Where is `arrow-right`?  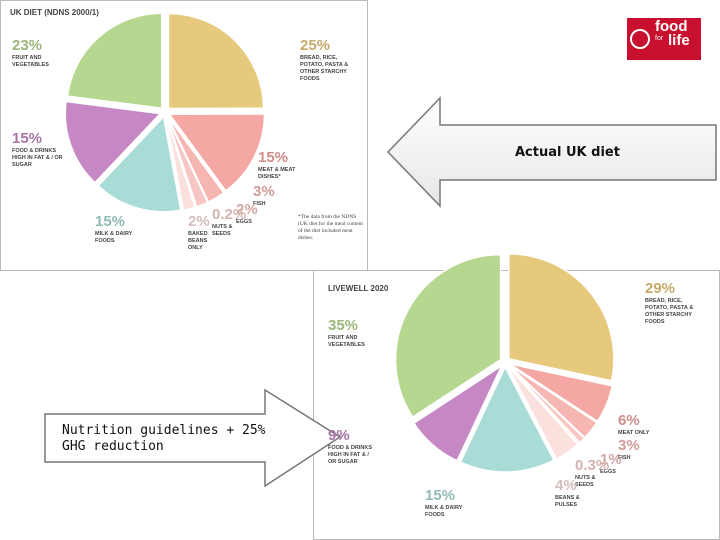
arrow-right is located at coordinates (193, 438).